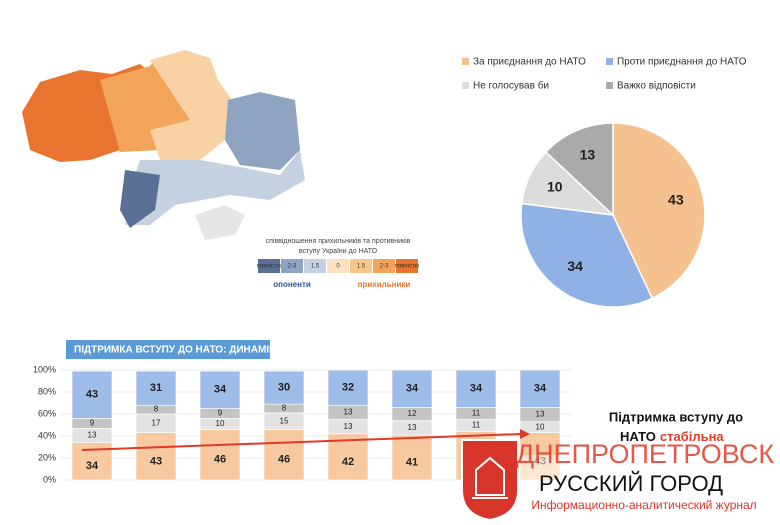  I want to click on chart-title: ПІДТРИМКА ВСТУПУ ДО НАТО: ДИНАМІКА, so click(178, 350).